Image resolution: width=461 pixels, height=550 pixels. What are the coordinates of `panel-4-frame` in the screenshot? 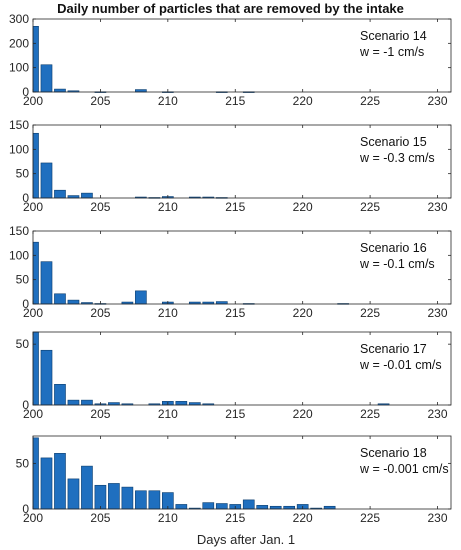 It's located at (242, 368).